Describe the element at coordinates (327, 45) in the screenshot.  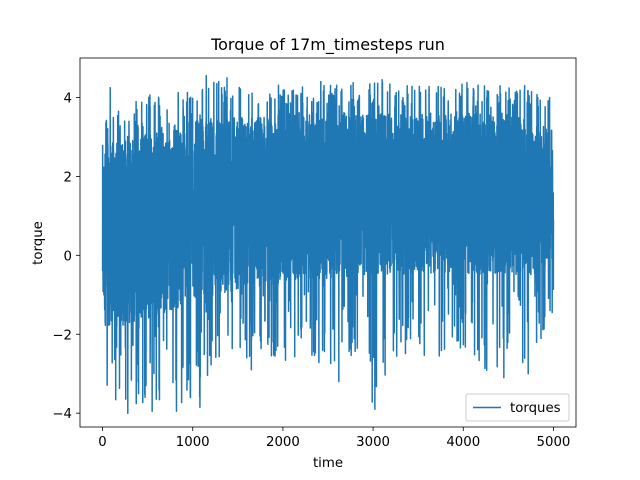
I see `chart-title: Torque of 17m_timesteps run` at that location.